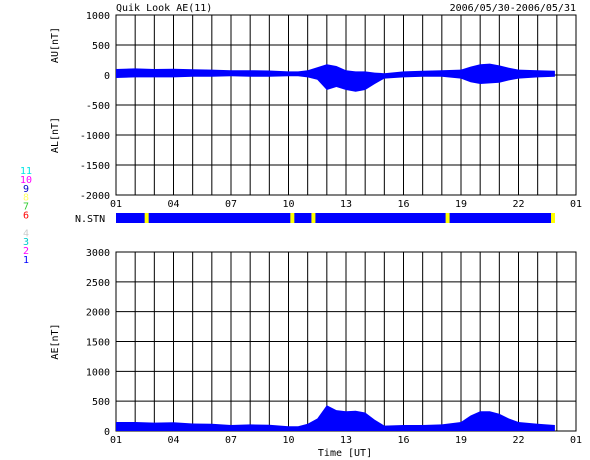 This screenshot has height=460, width=590. Describe the element at coordinates (55, 45) in the screenshot. I see `au-axis-label: AU[nT]` at that location.